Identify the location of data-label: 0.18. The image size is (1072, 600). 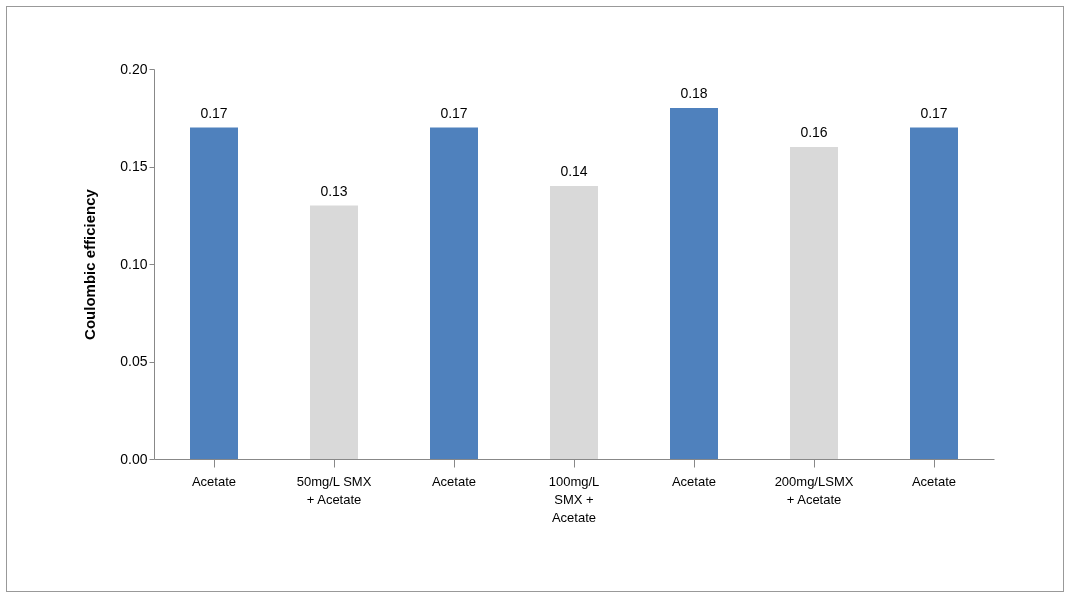
(694, 93).